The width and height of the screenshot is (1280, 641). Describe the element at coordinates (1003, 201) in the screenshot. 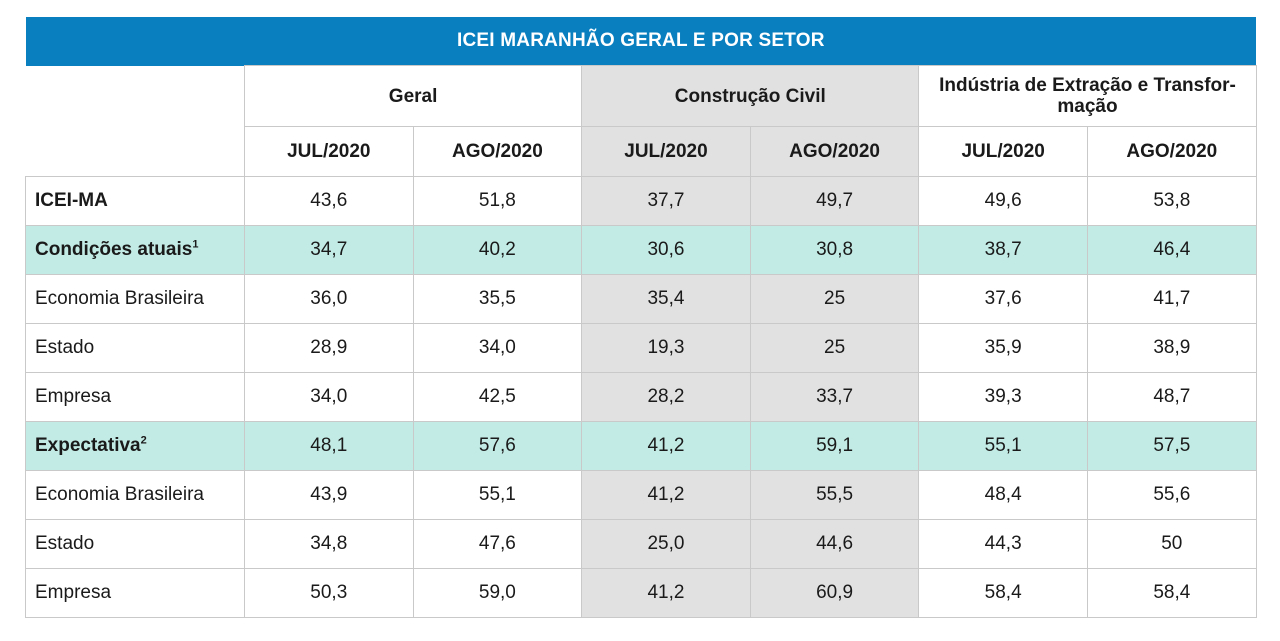

I see `value-cell: 49,6` at that location.